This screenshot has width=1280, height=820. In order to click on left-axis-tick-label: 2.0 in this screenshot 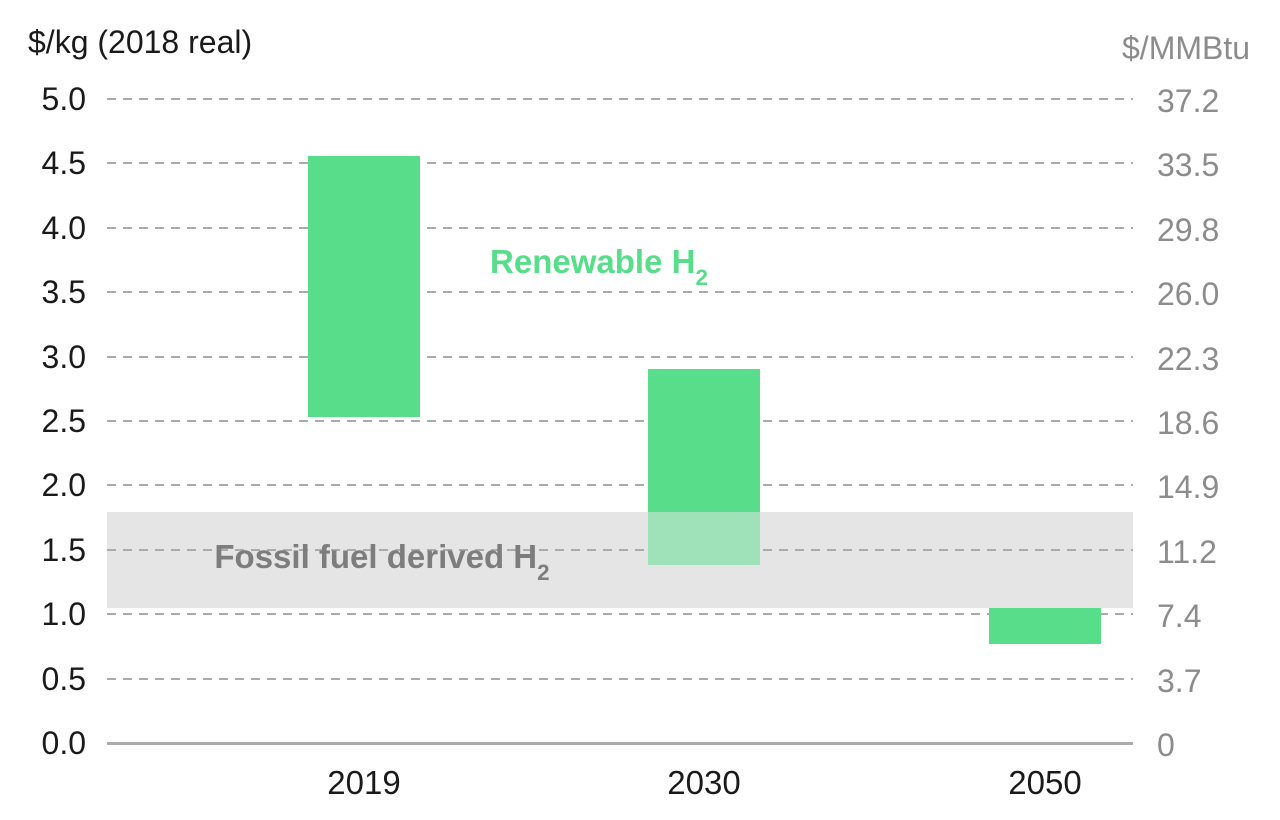, I will do `click(63, 485)`.